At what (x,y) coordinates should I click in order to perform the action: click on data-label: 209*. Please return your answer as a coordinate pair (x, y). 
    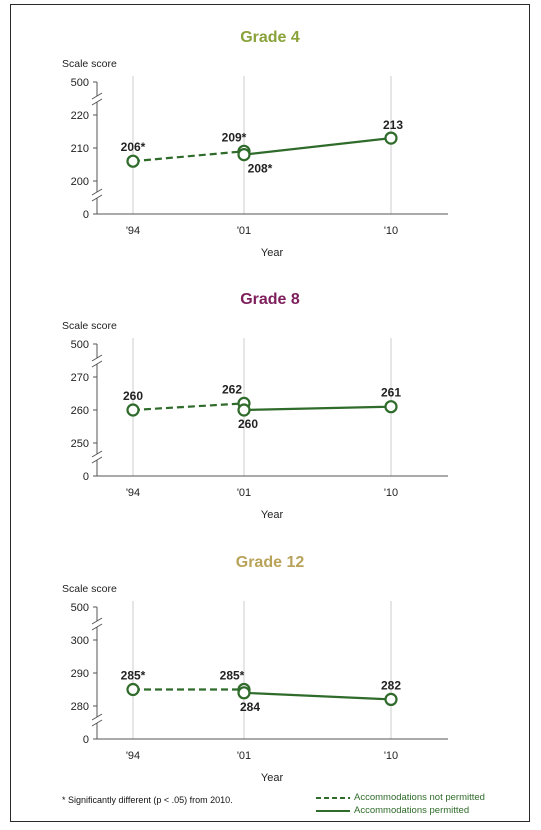
    Looking at the image, I should click on (234, 137).